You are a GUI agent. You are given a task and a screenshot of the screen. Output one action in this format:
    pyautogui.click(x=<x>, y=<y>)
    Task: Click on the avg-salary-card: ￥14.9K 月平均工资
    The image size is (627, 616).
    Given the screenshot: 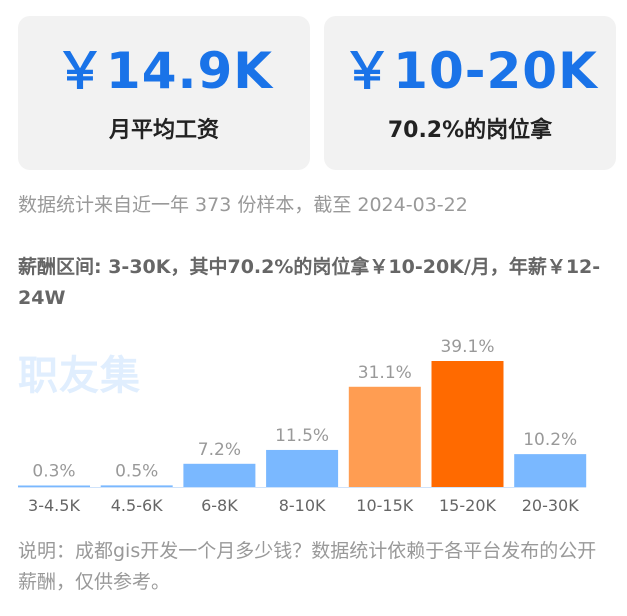 What is the action you would take?
    pyautogui.click(x=164, y=93)
    